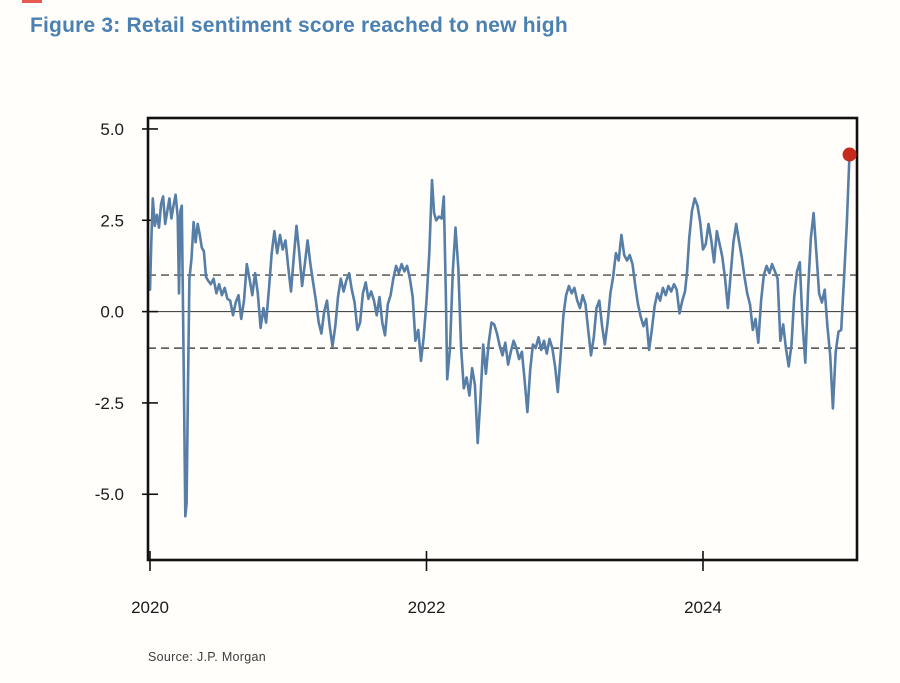 The image size is (900, 683). Describe the element at coordinates (703, 607) in the screenshot. I see `x-tick-label-2024: 2024` at that location.